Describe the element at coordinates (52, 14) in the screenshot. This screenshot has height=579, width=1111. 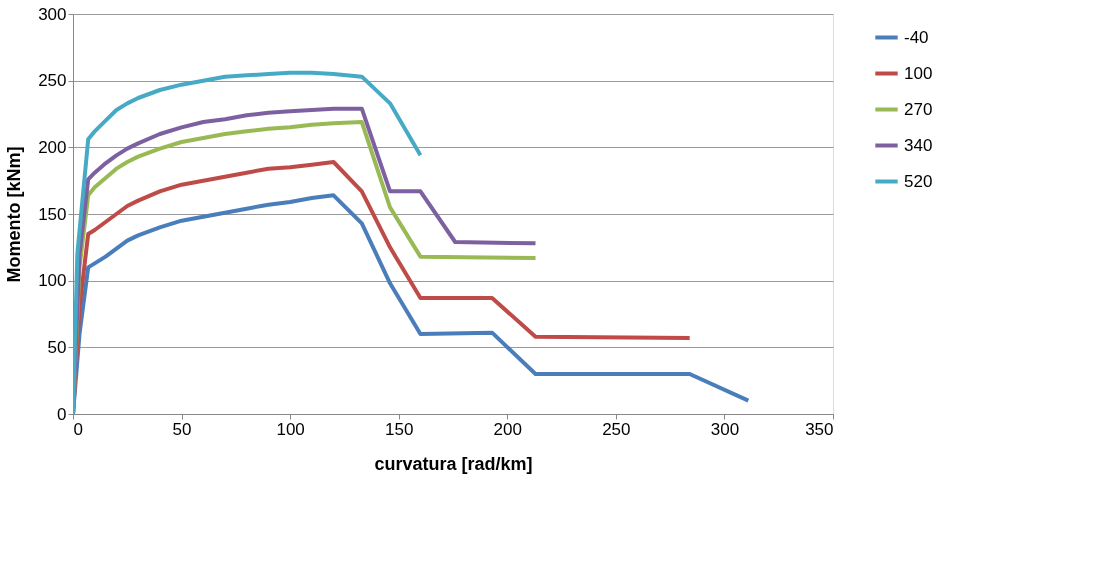
I see `y-tick-label: 300` at that location.